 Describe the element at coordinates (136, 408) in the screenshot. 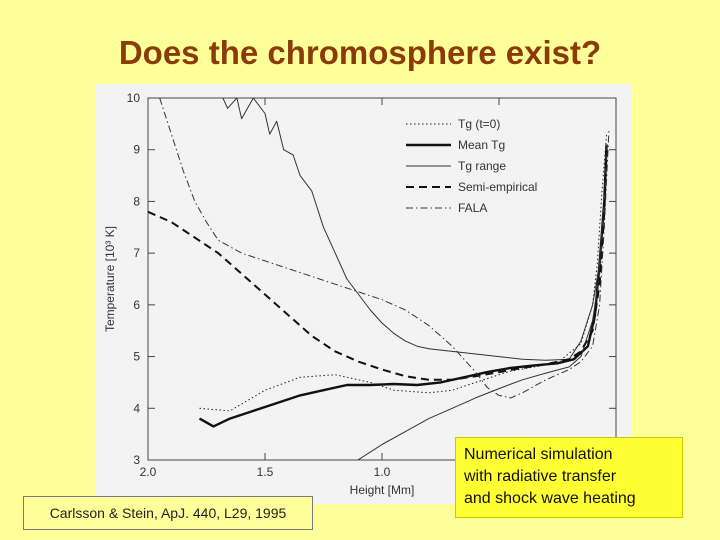

I see `y-tick-label: 4` at that location.